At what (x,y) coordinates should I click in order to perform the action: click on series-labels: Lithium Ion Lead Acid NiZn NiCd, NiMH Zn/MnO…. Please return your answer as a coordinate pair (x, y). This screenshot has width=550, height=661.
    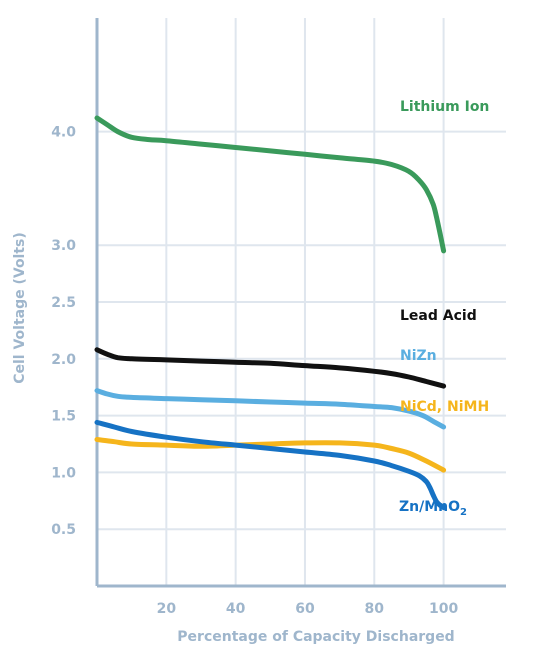
    Looking at the image, I should click on (444, 308).